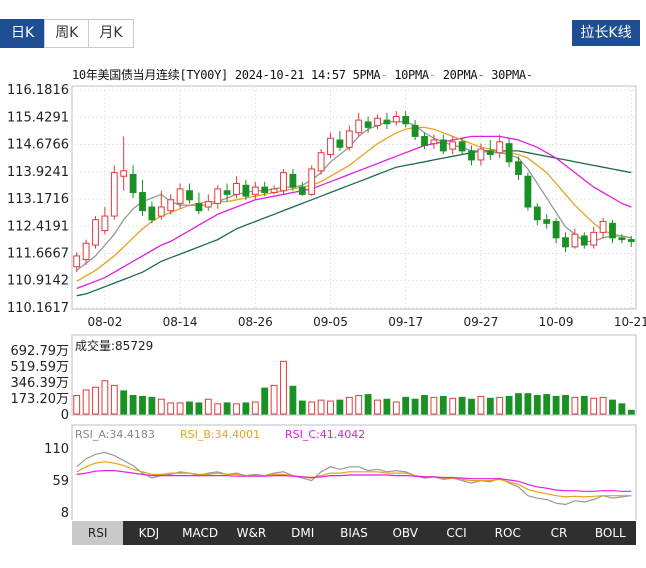 The width and height of the screenshot is (646, 568). I want to click on stretch-candles-button: 拉长K线, so click(606, 33).